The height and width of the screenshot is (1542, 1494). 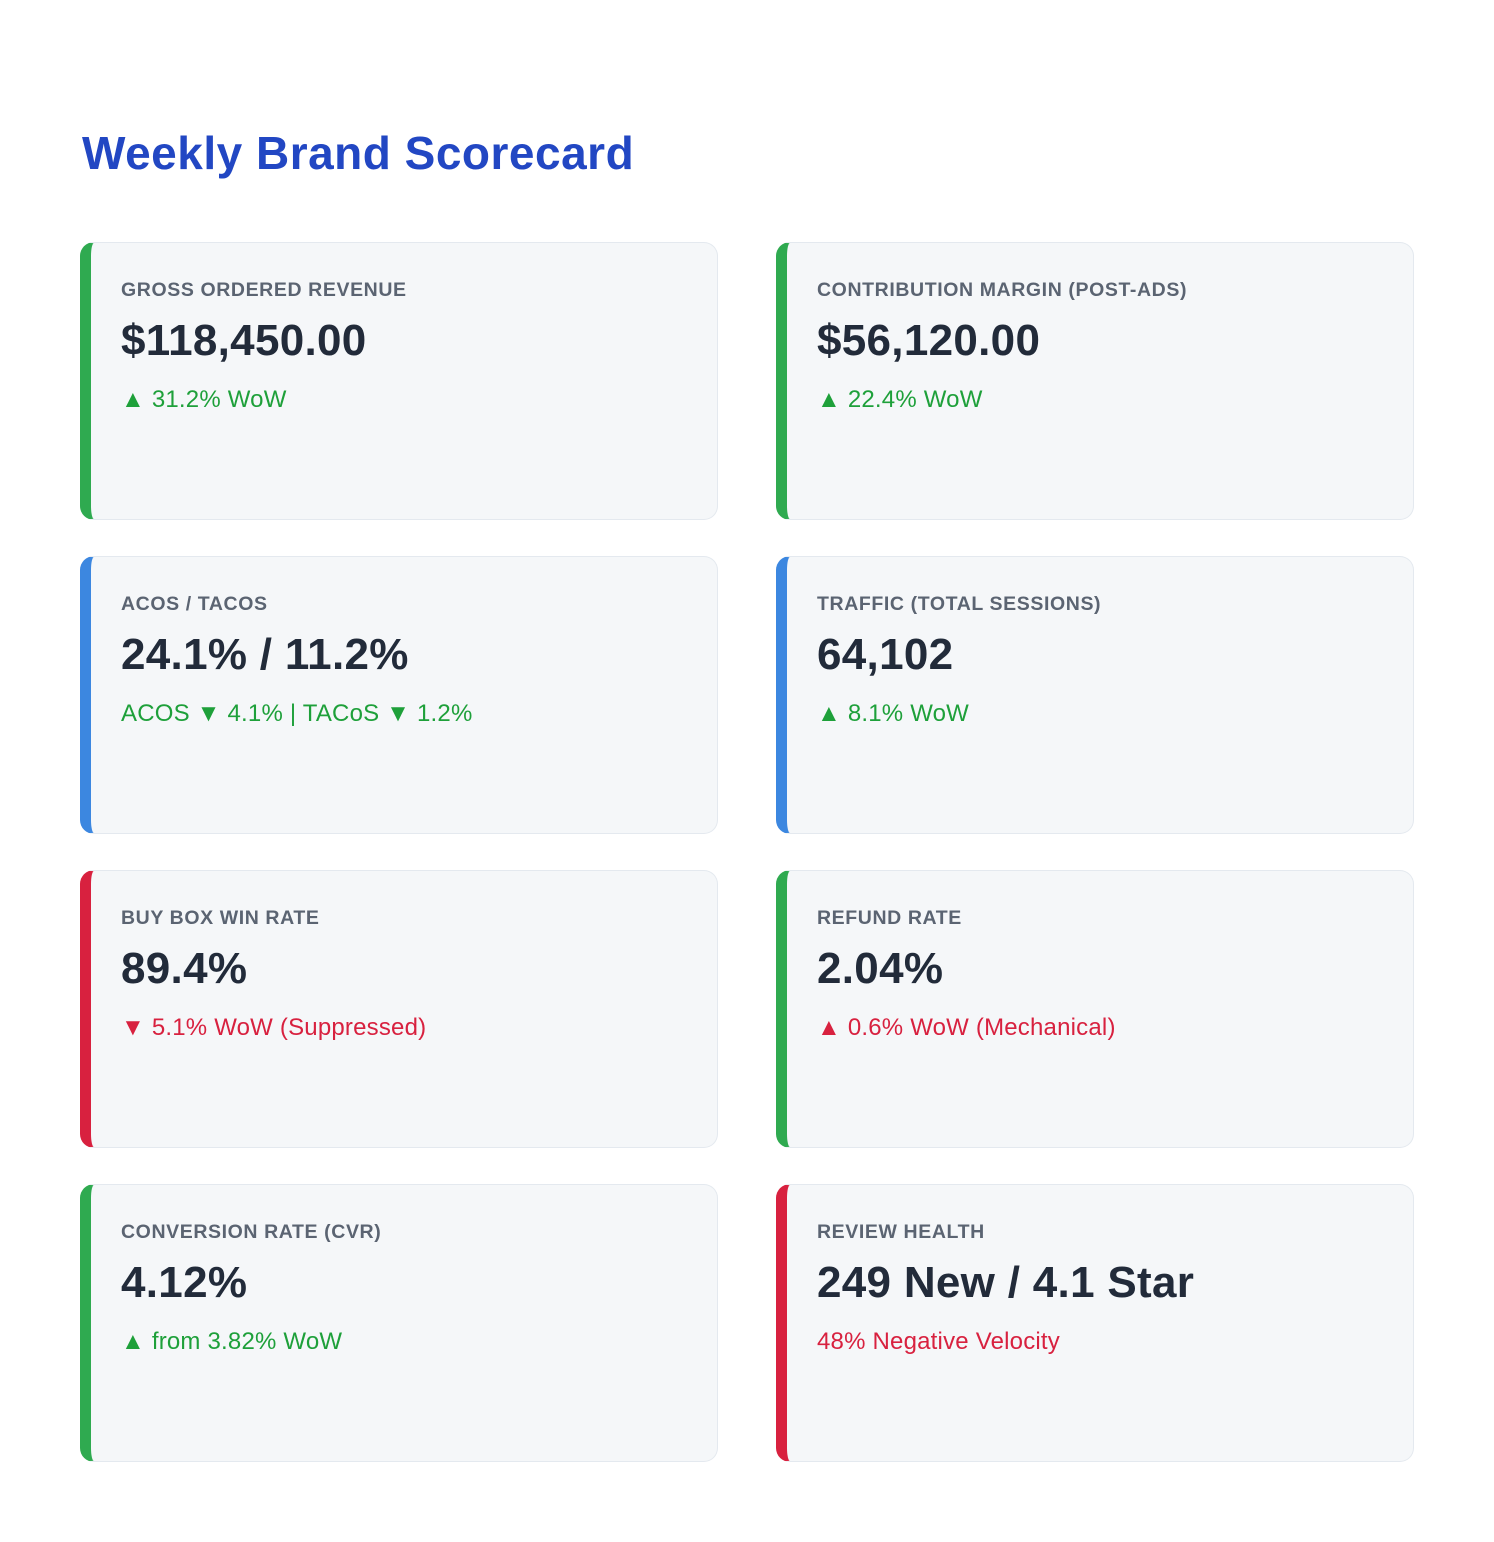 What do you see at coordinates (184, 1282) in the screenshot?
I see `metric-value: 4.12%` at bounding box center [184, 1282].